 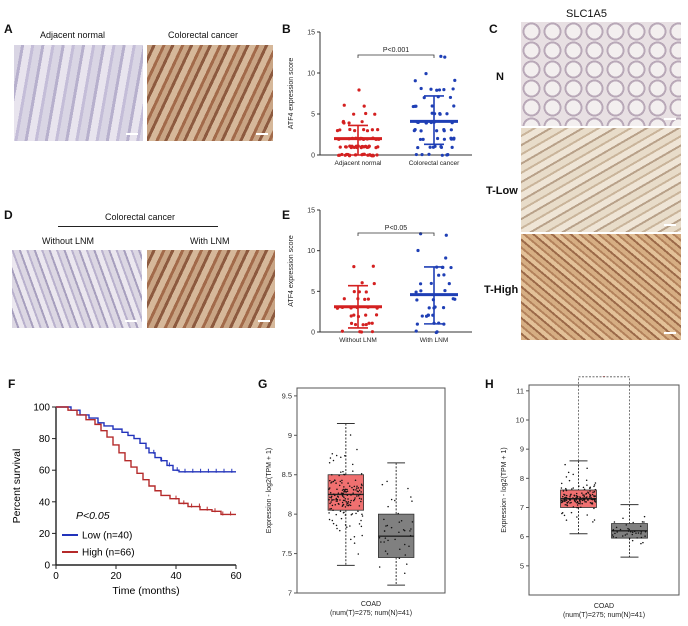 I want to click on x-tick-label: 60, so click(x=236, y=576).